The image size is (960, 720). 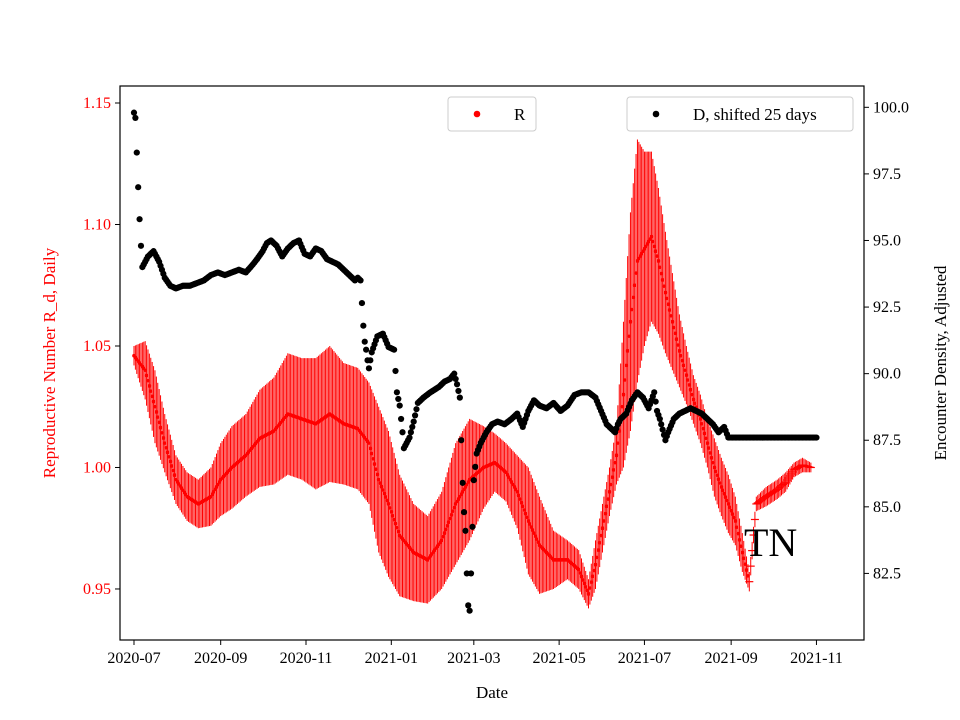 What do you see at coordinates (97, 589) in the screenshot?
I see `y-left-tick-label: 0.95` at bounding box center [97, 589].